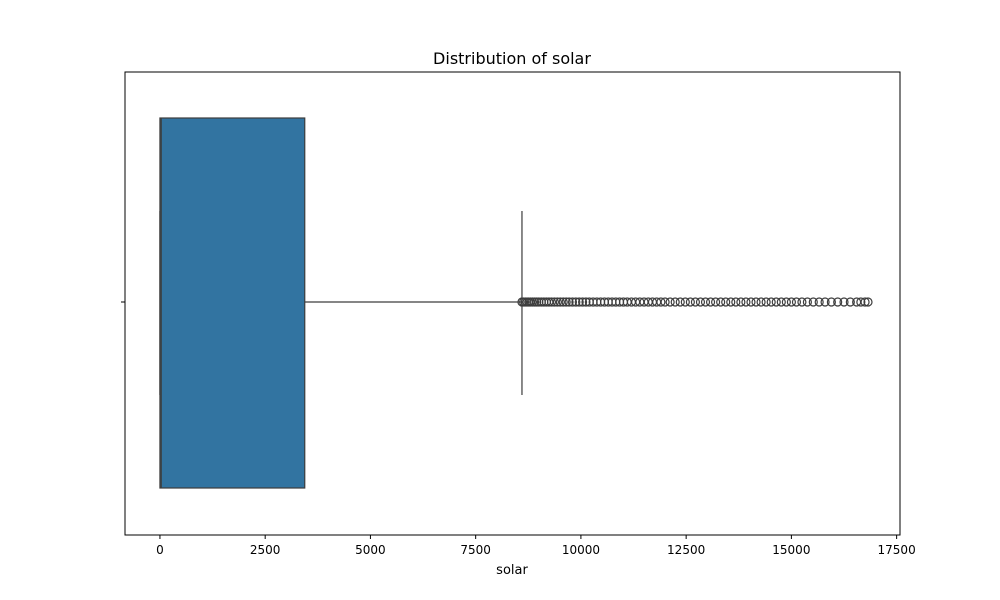 The height and width of the screenshot is (600, 1000). Describe the element at coordinates (686, 550) in the screenshot. I see `x-tick-label: 12500` at that location.